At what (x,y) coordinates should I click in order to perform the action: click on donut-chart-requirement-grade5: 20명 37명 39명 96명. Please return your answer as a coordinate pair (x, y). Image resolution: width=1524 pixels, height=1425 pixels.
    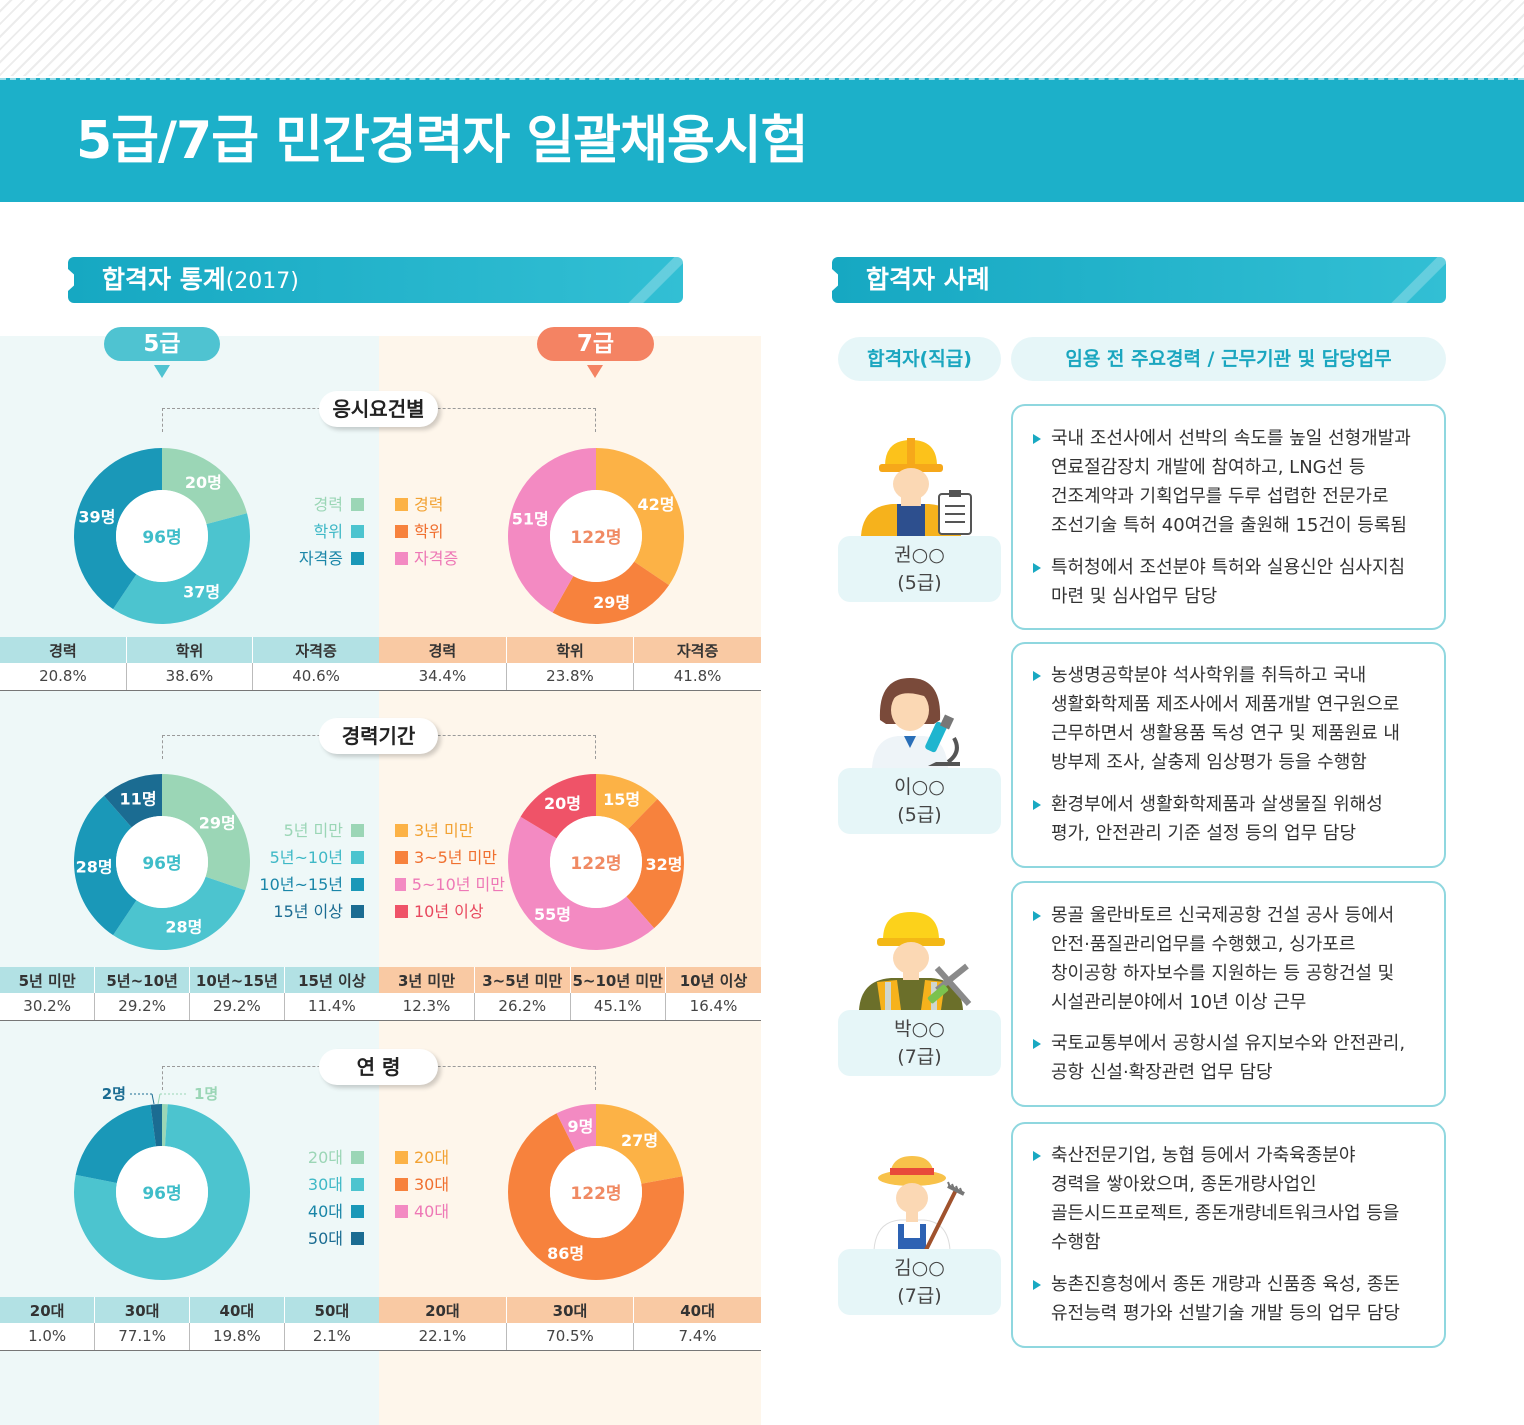
    Looking at the image, I should click on (162, 536).